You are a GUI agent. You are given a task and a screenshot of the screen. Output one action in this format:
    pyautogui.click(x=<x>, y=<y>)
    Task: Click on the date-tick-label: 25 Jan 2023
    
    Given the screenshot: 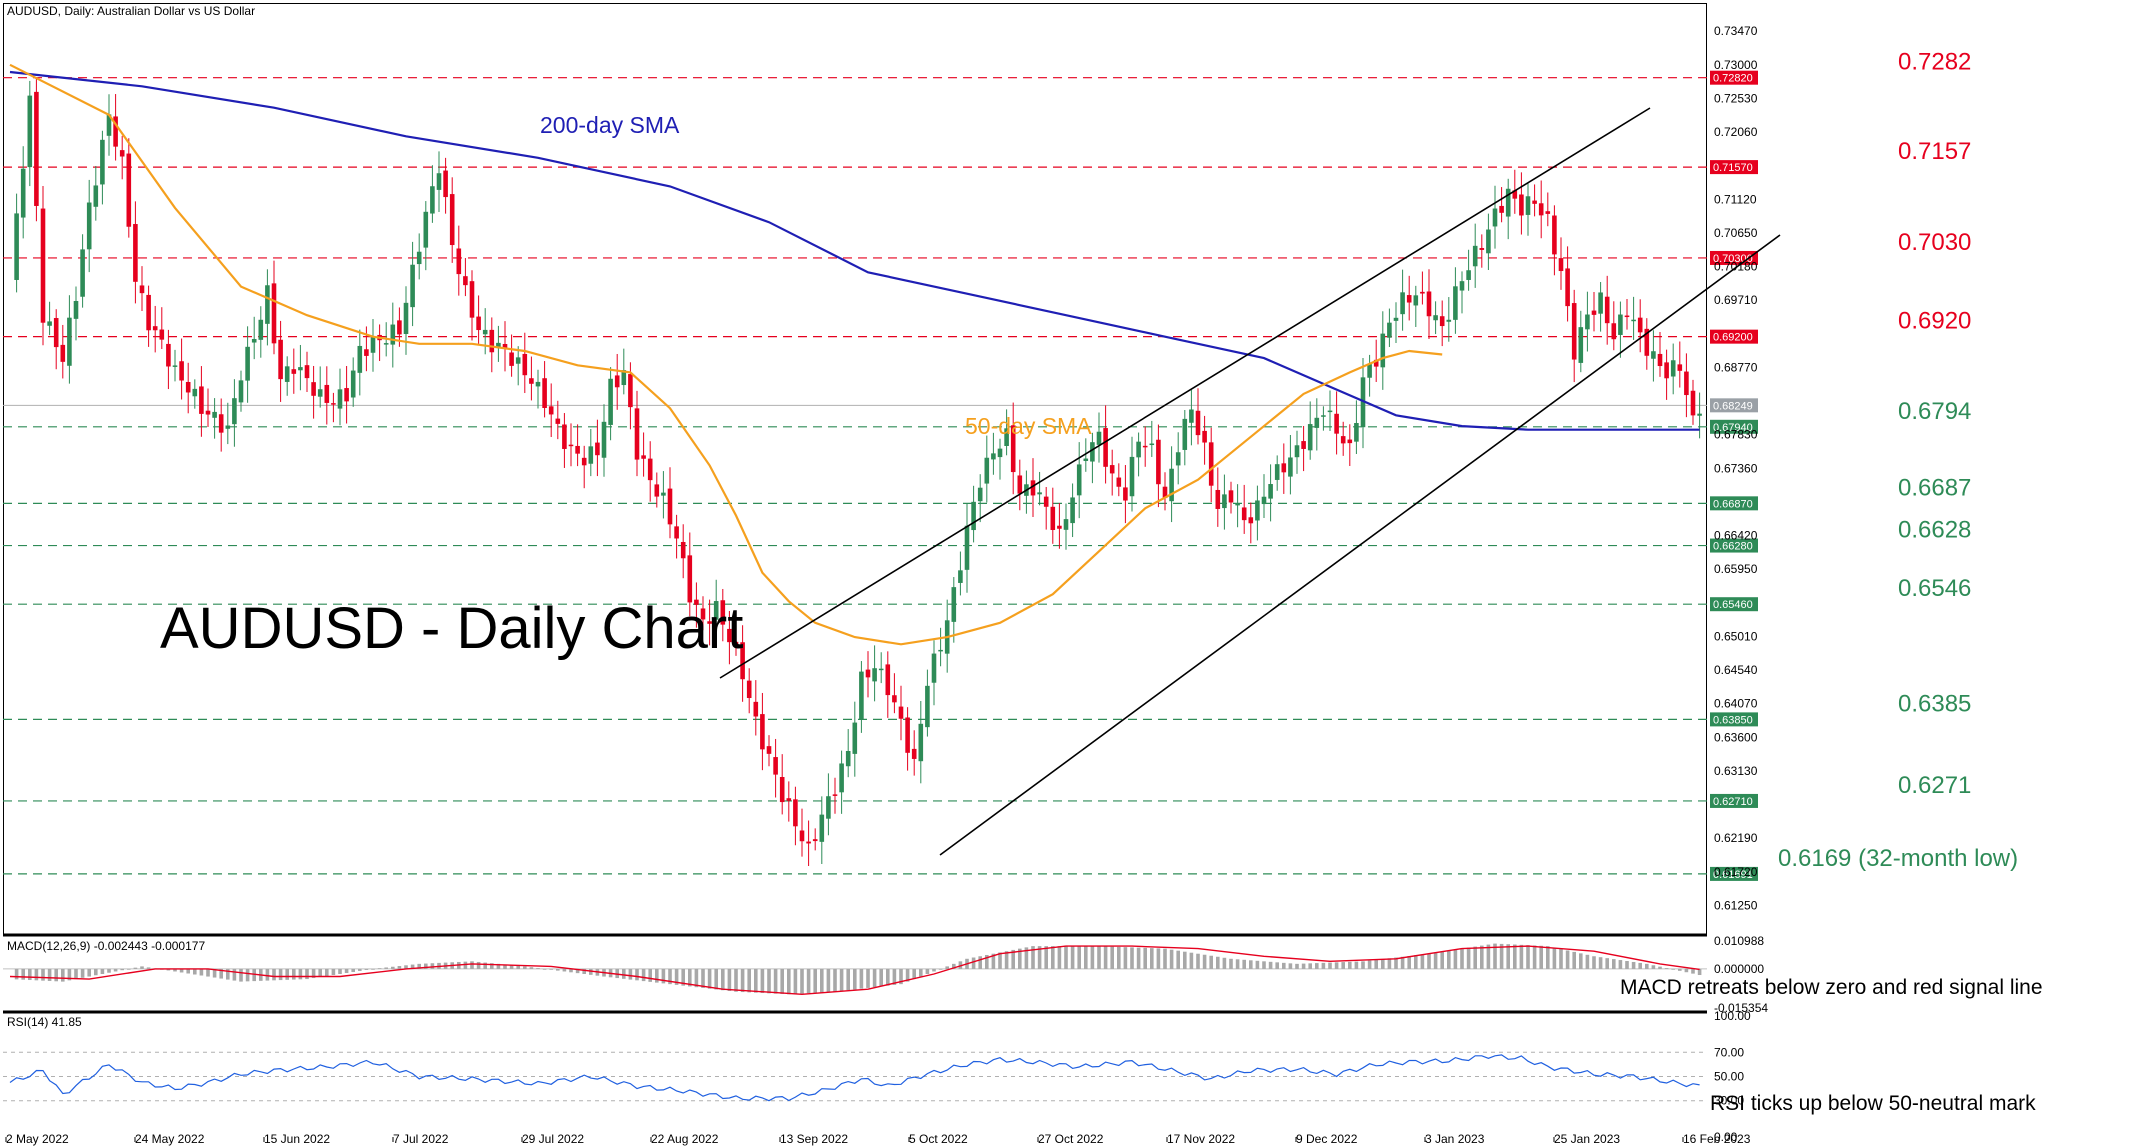 What is the action you would take?
    pyautogui.click(x=1587, y=1139)
    